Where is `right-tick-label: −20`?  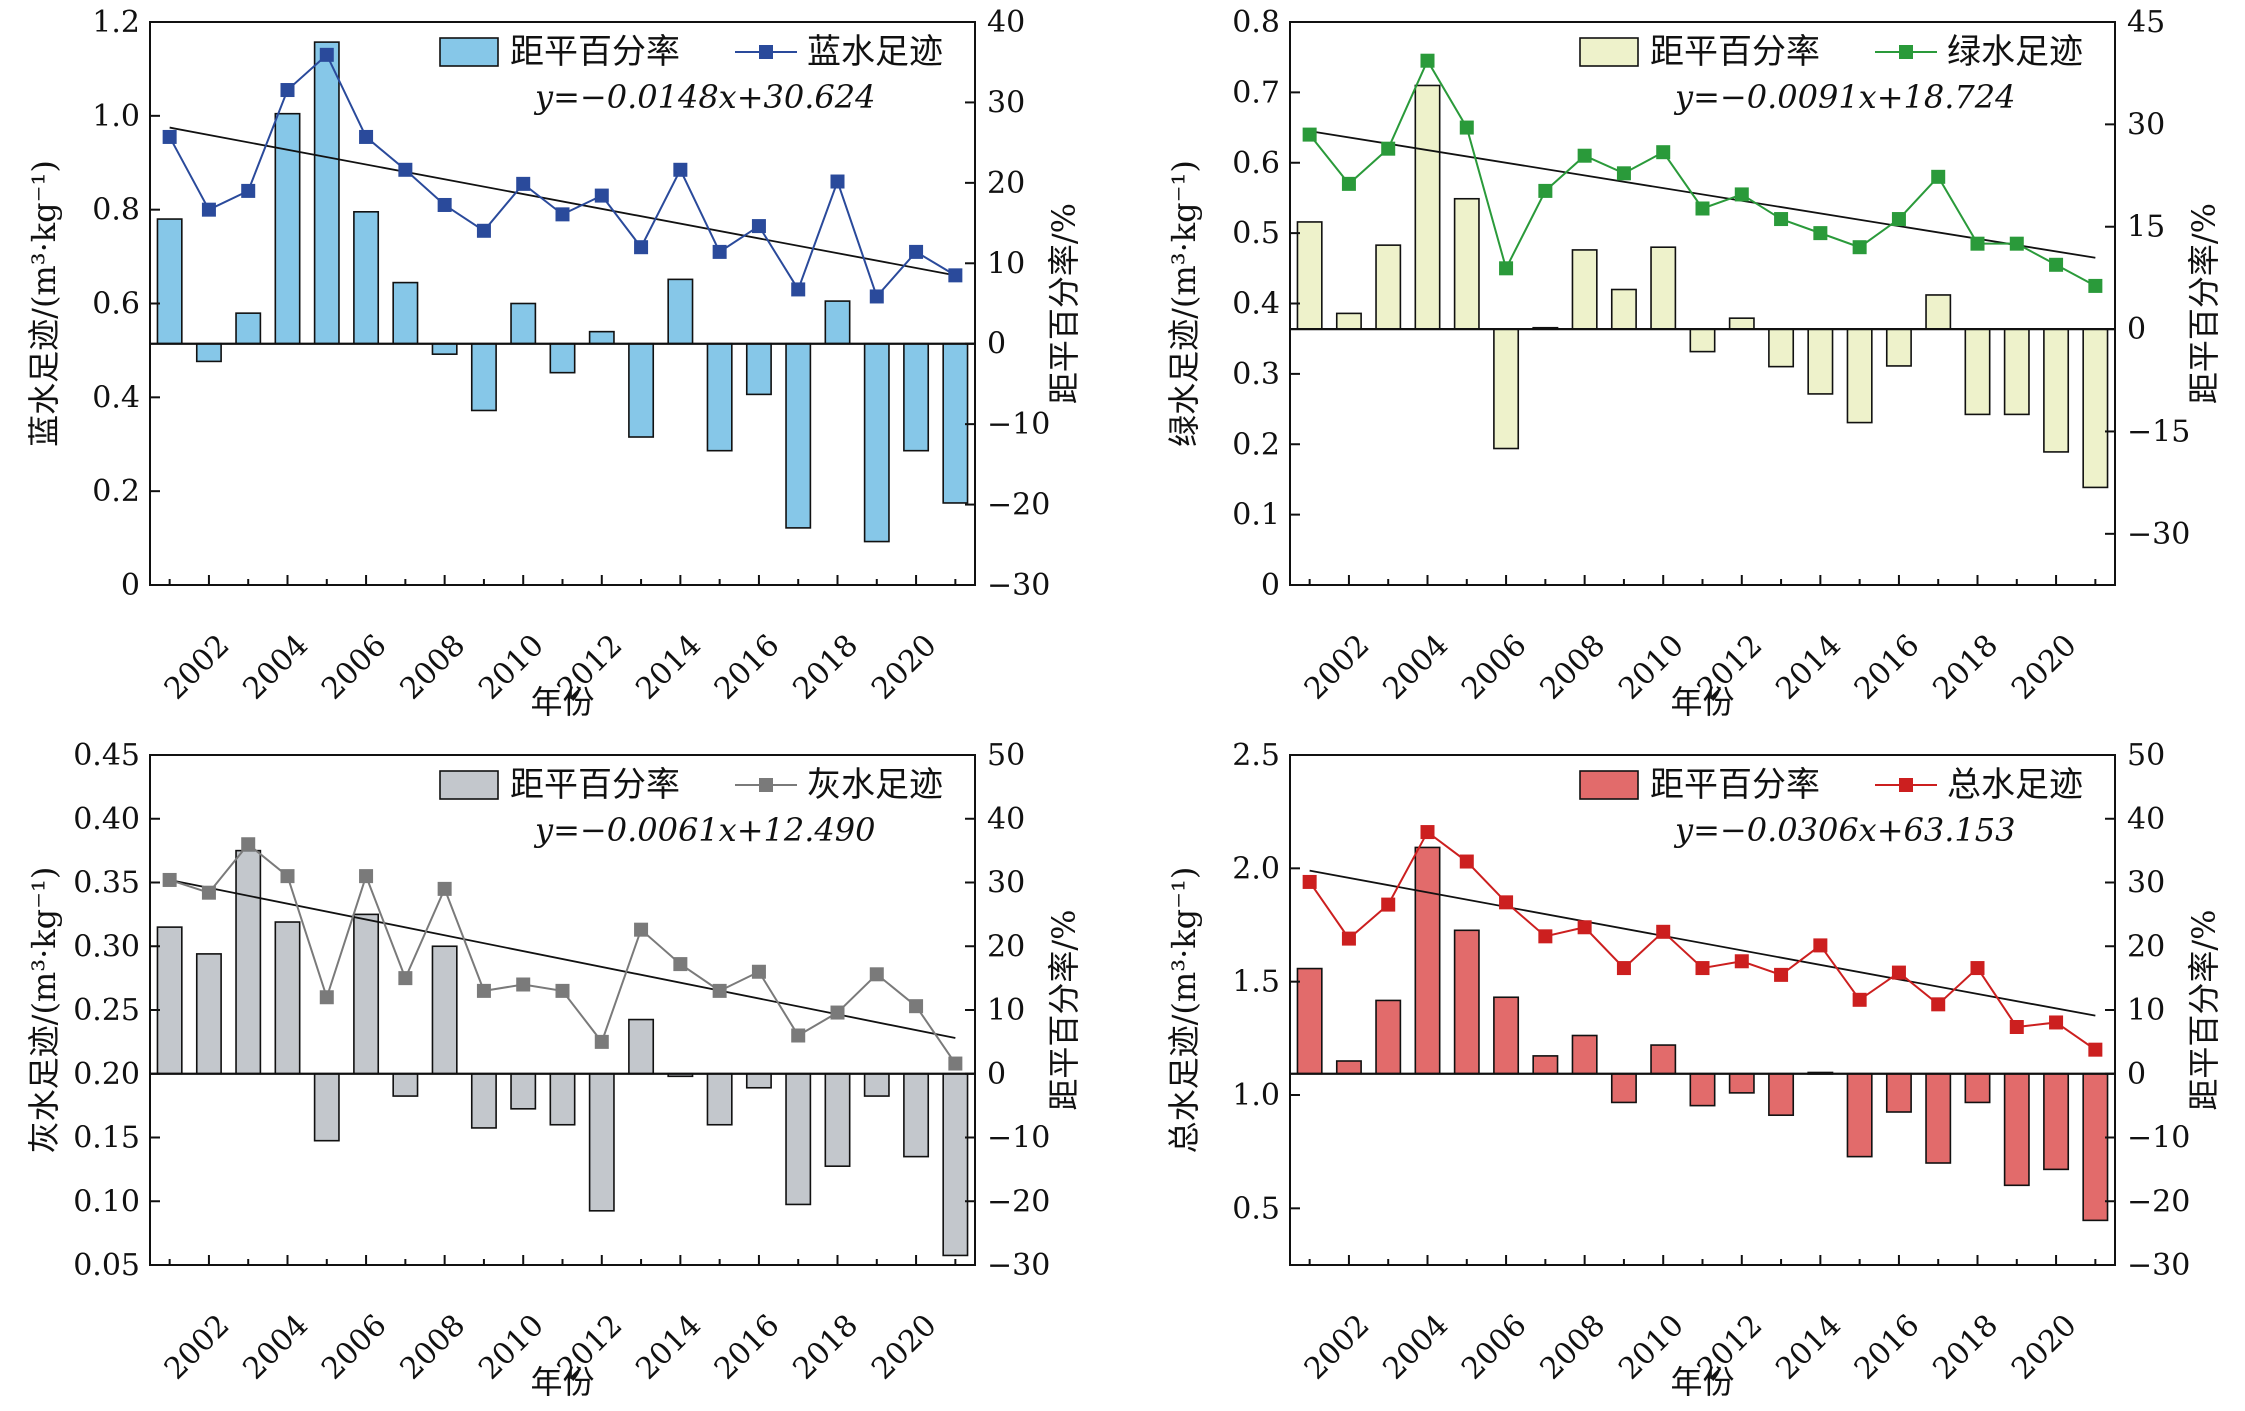 right-tick-label: −20 is located at coordinates (1018, 505).